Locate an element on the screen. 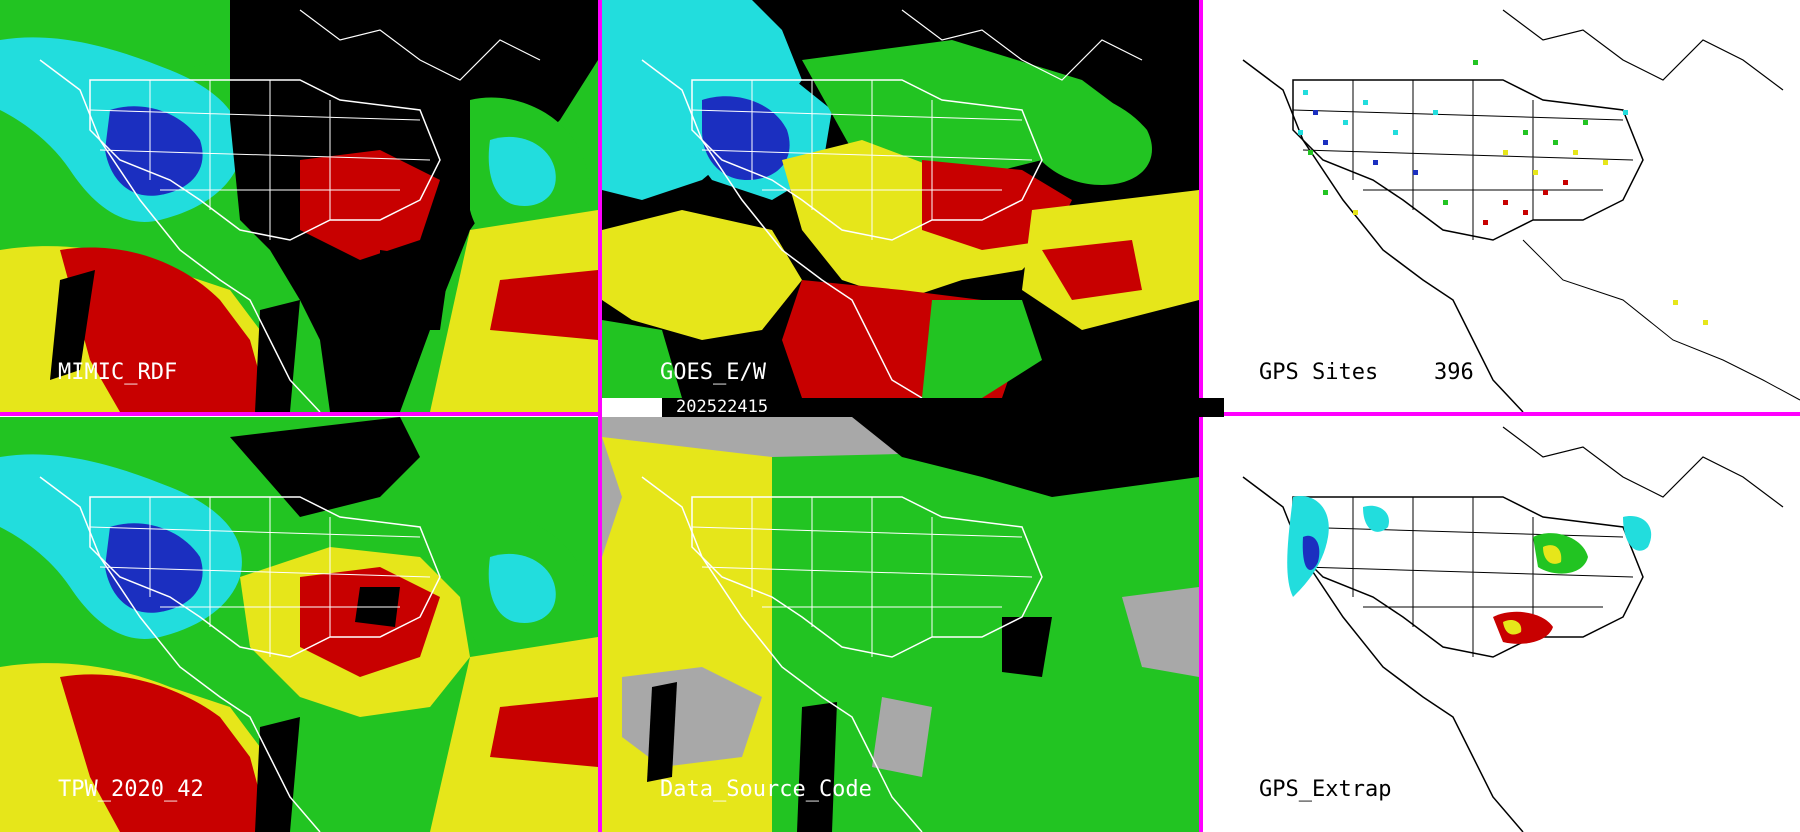 The image size is (1800, 832). panel-label: Data_Source_Code is located at coordinates (766, 789).